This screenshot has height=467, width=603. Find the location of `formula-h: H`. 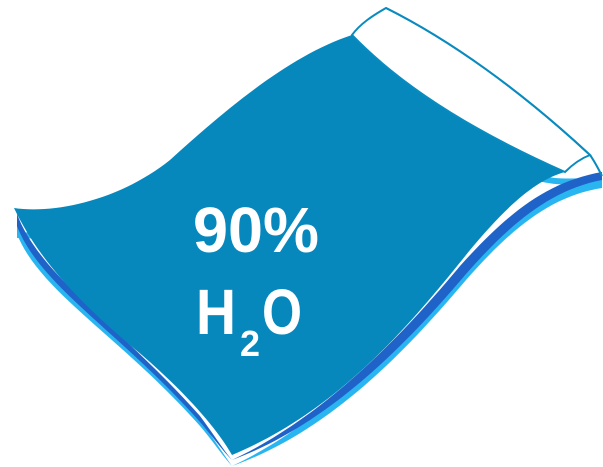

formula-h: H is located at coordinates (216, 312).